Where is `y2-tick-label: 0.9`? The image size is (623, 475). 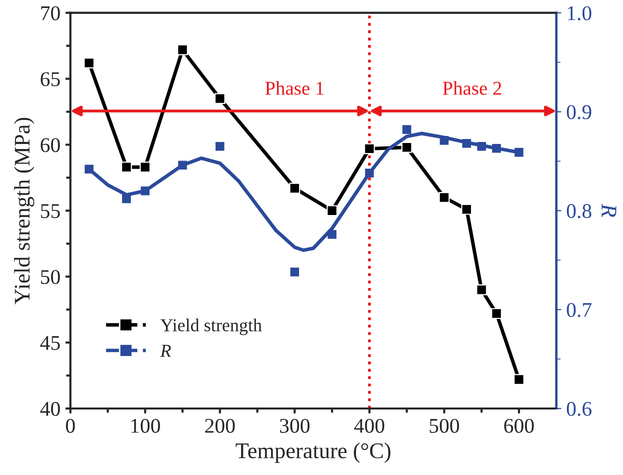 y2-tick-label: 0.9 is located at coordinates (579, 112).